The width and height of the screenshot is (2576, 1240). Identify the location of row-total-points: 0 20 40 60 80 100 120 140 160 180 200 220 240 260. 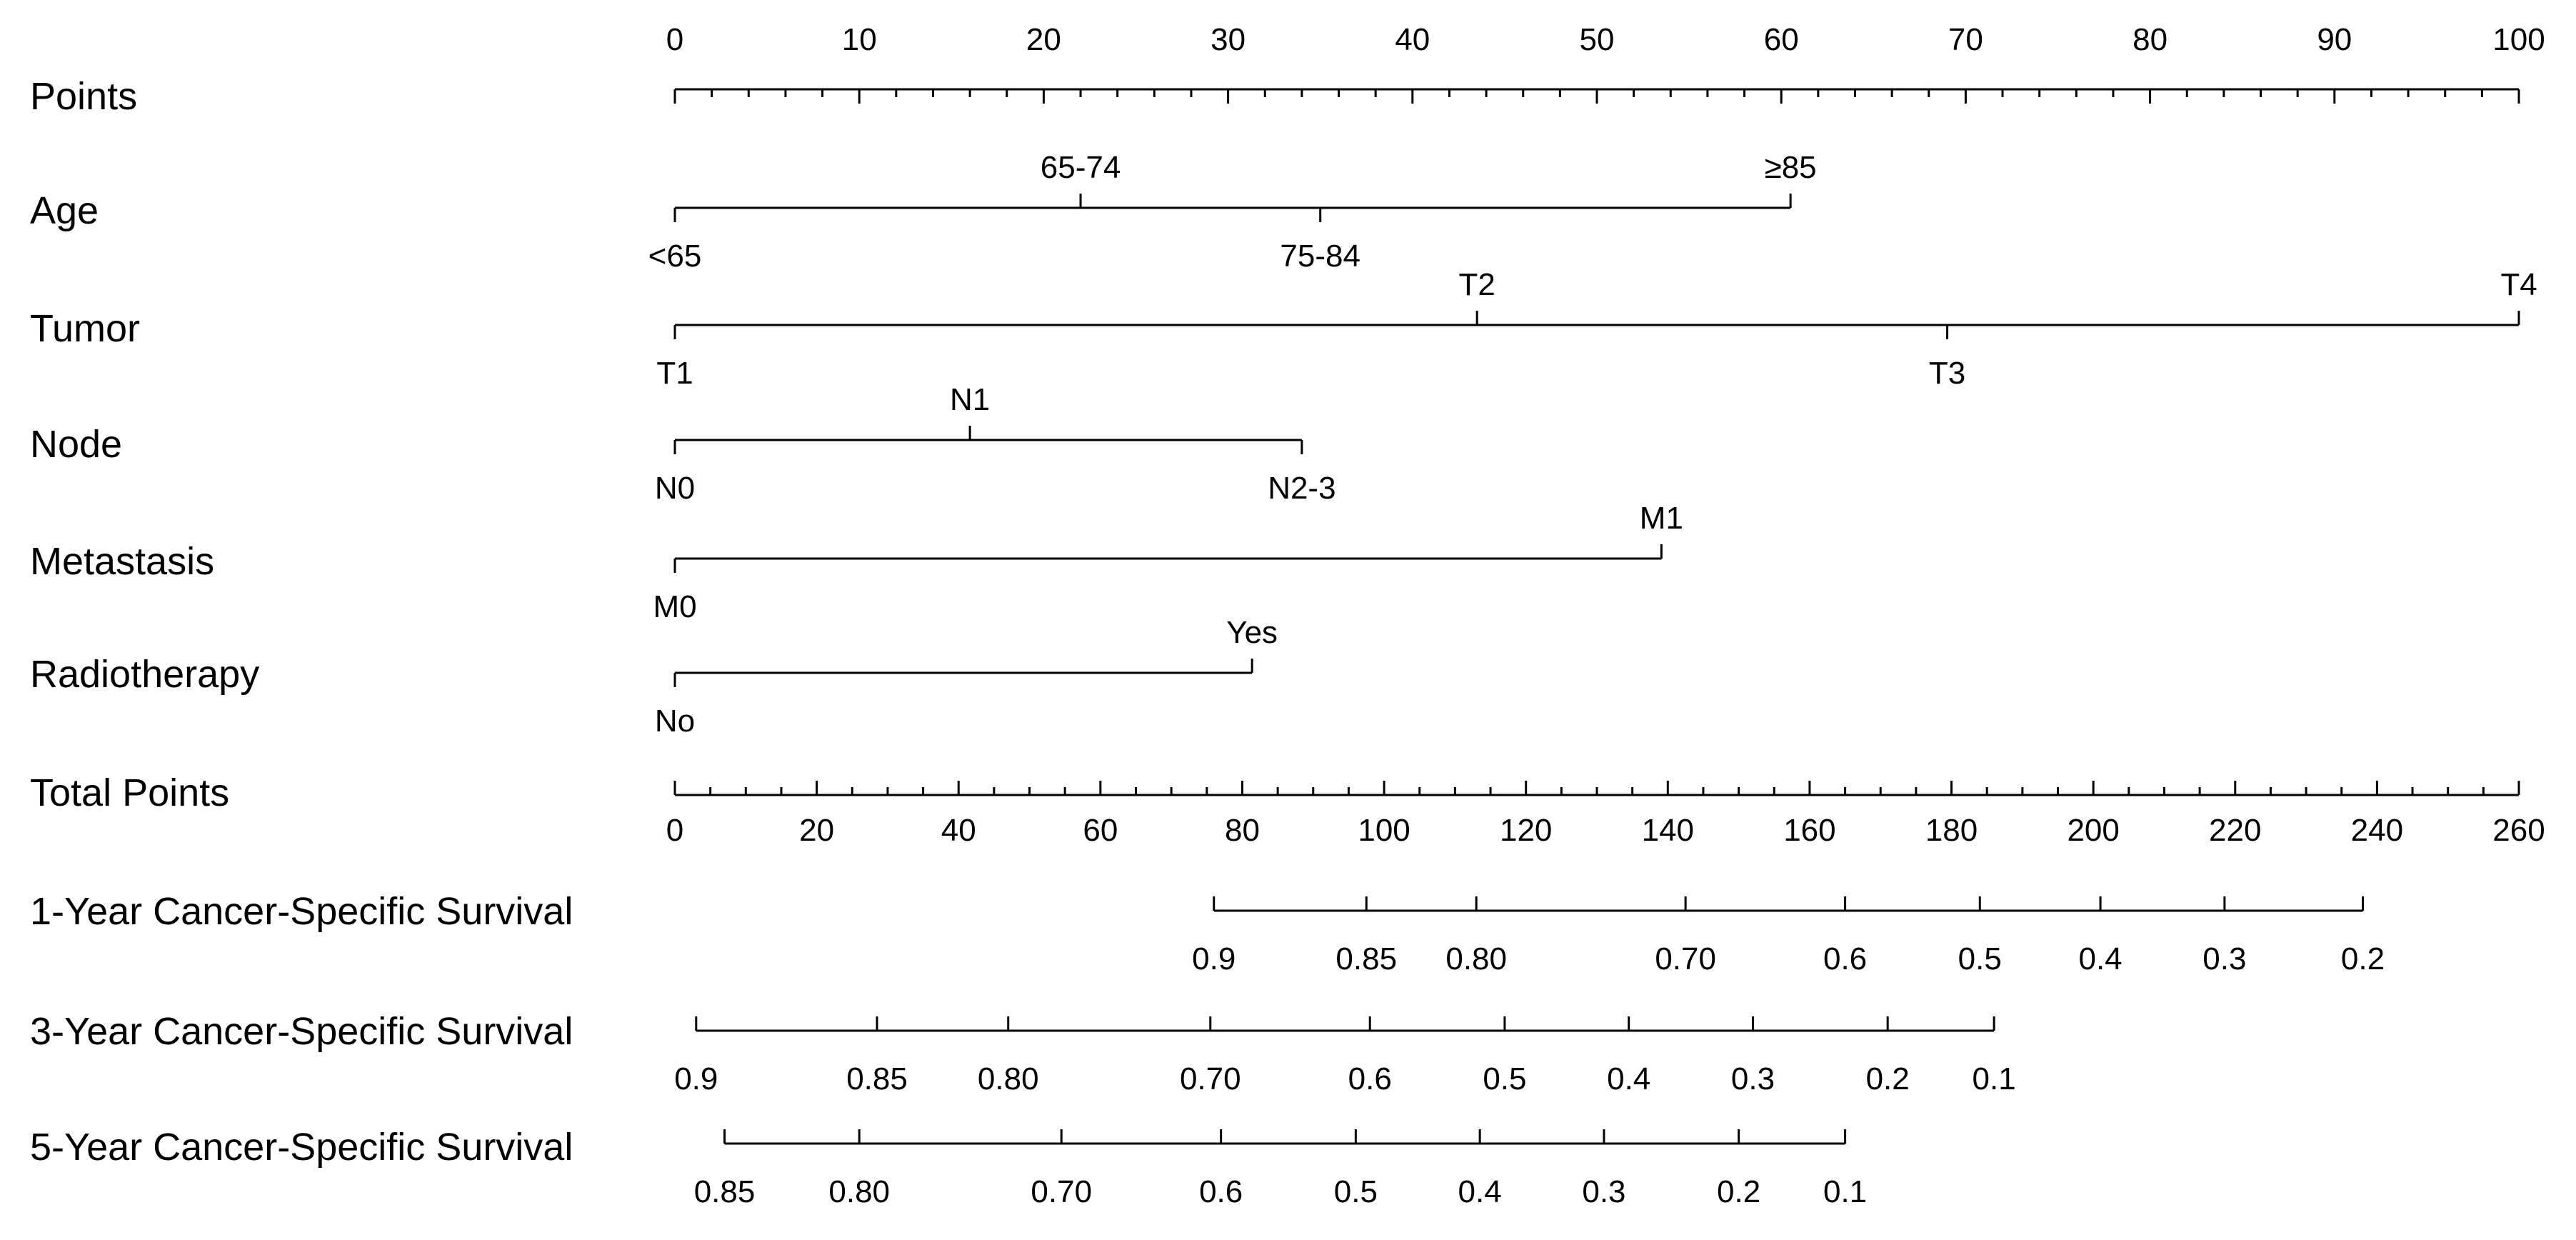
(1605, 814).